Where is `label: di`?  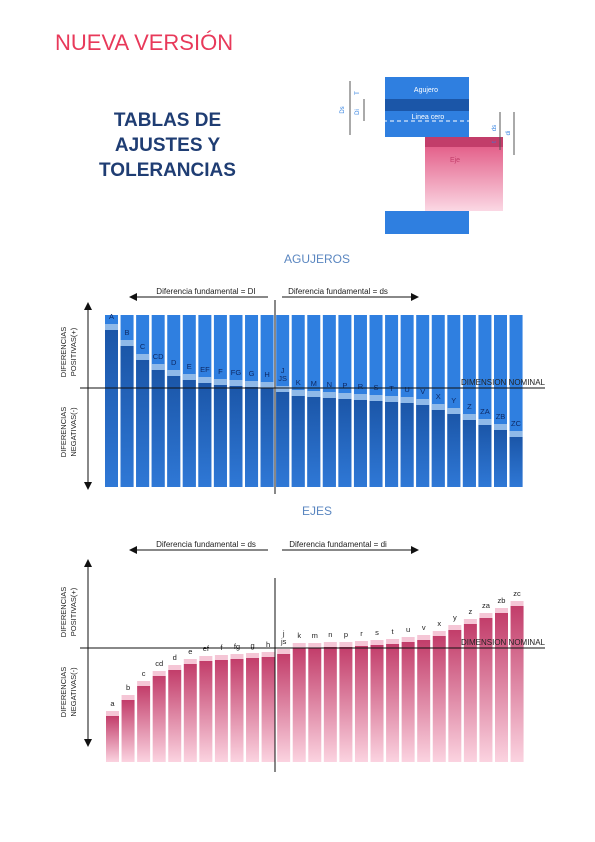 label: di is located at coordinates (509, 133).